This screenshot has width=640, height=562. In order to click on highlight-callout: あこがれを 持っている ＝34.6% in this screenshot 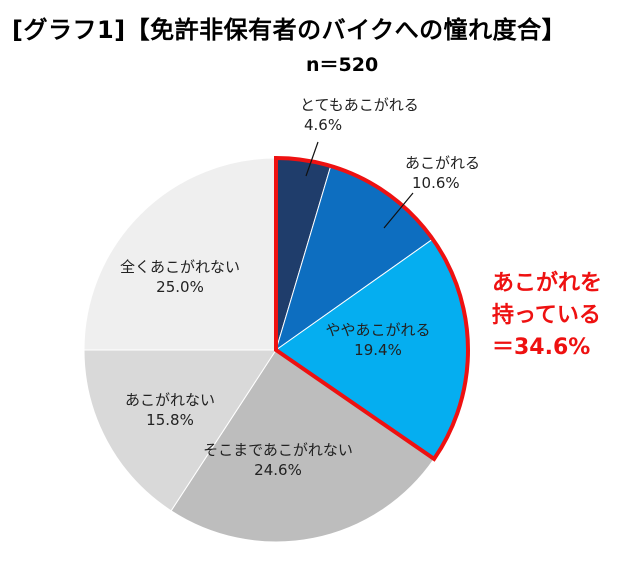, I will do `click(566, 316)`.